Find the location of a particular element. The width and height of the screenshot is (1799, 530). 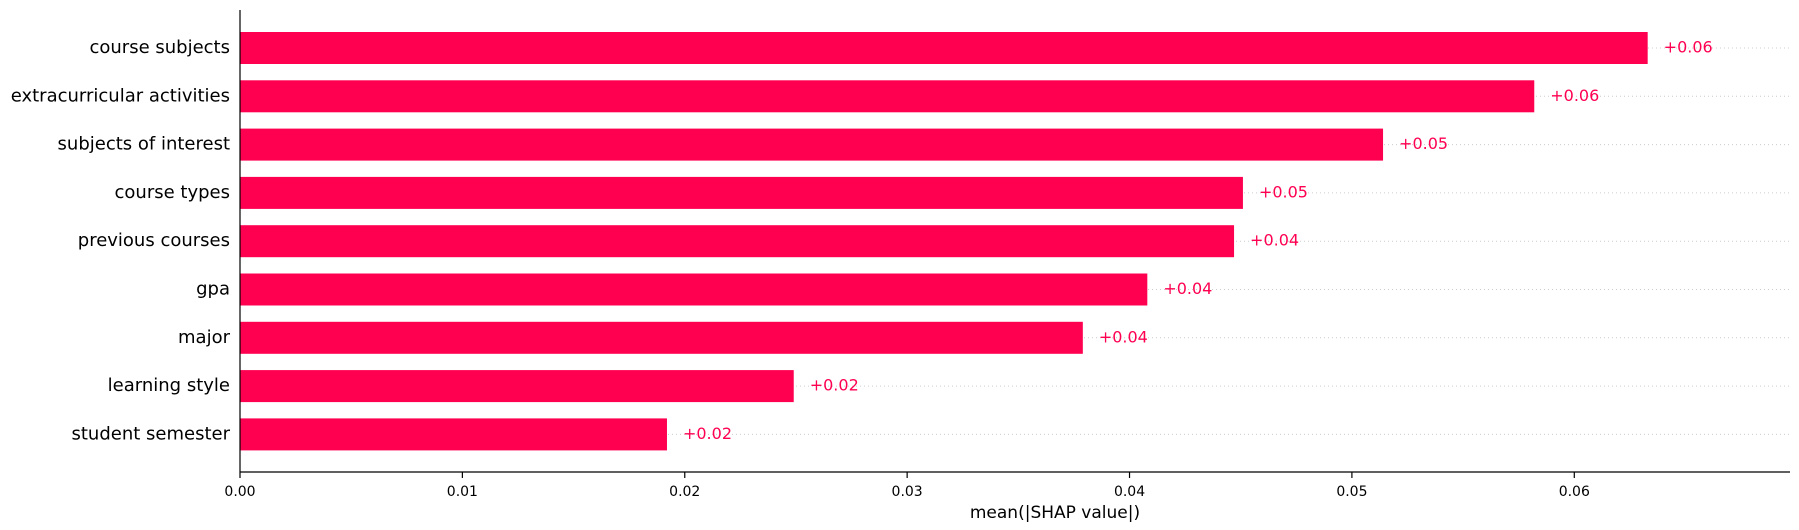

category-label: extracurricular activities is located at coordinates (120, 95).